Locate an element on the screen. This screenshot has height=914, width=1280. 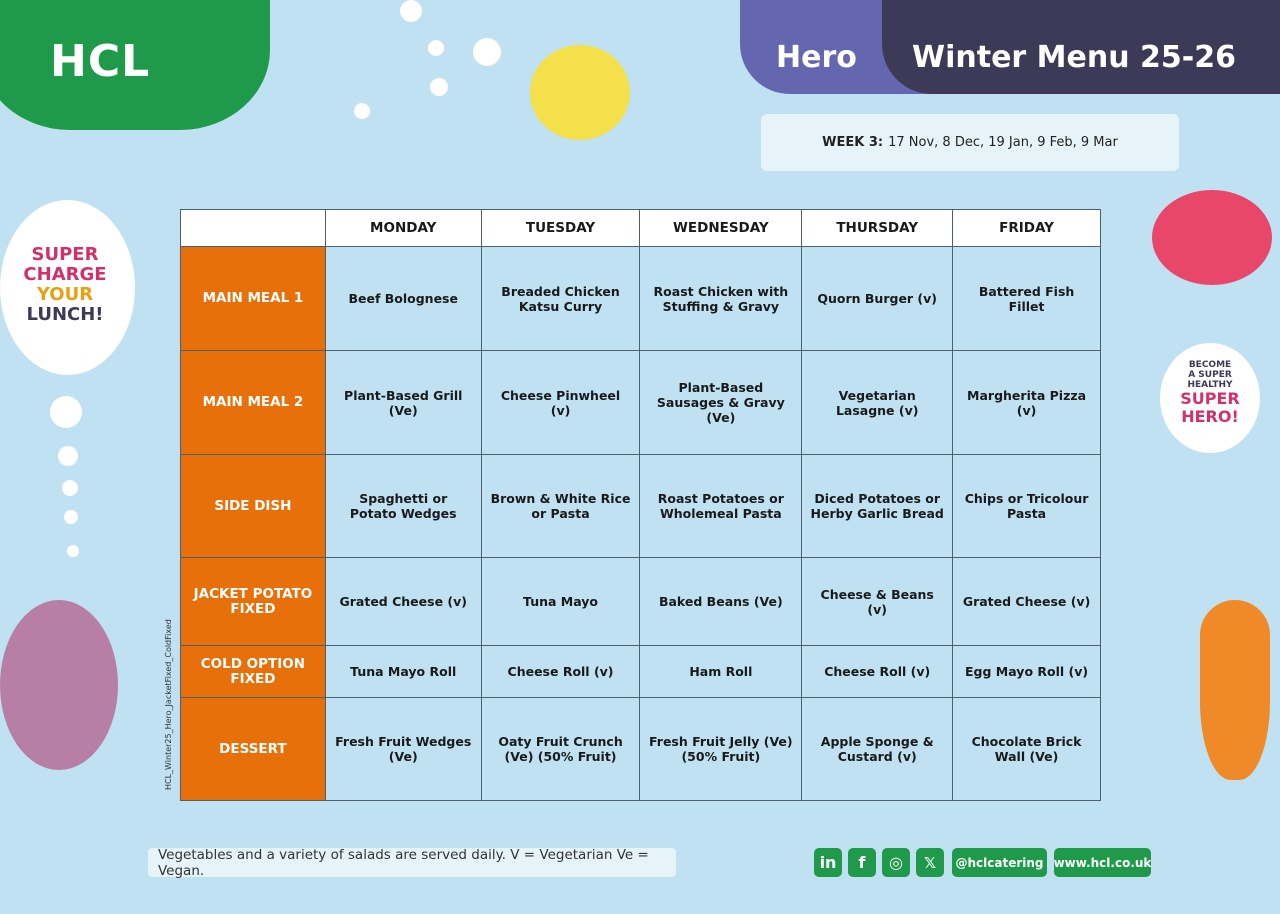
menu-item-cell: Egg Mayo Roll (v) is located at coordinates (1026, 671).